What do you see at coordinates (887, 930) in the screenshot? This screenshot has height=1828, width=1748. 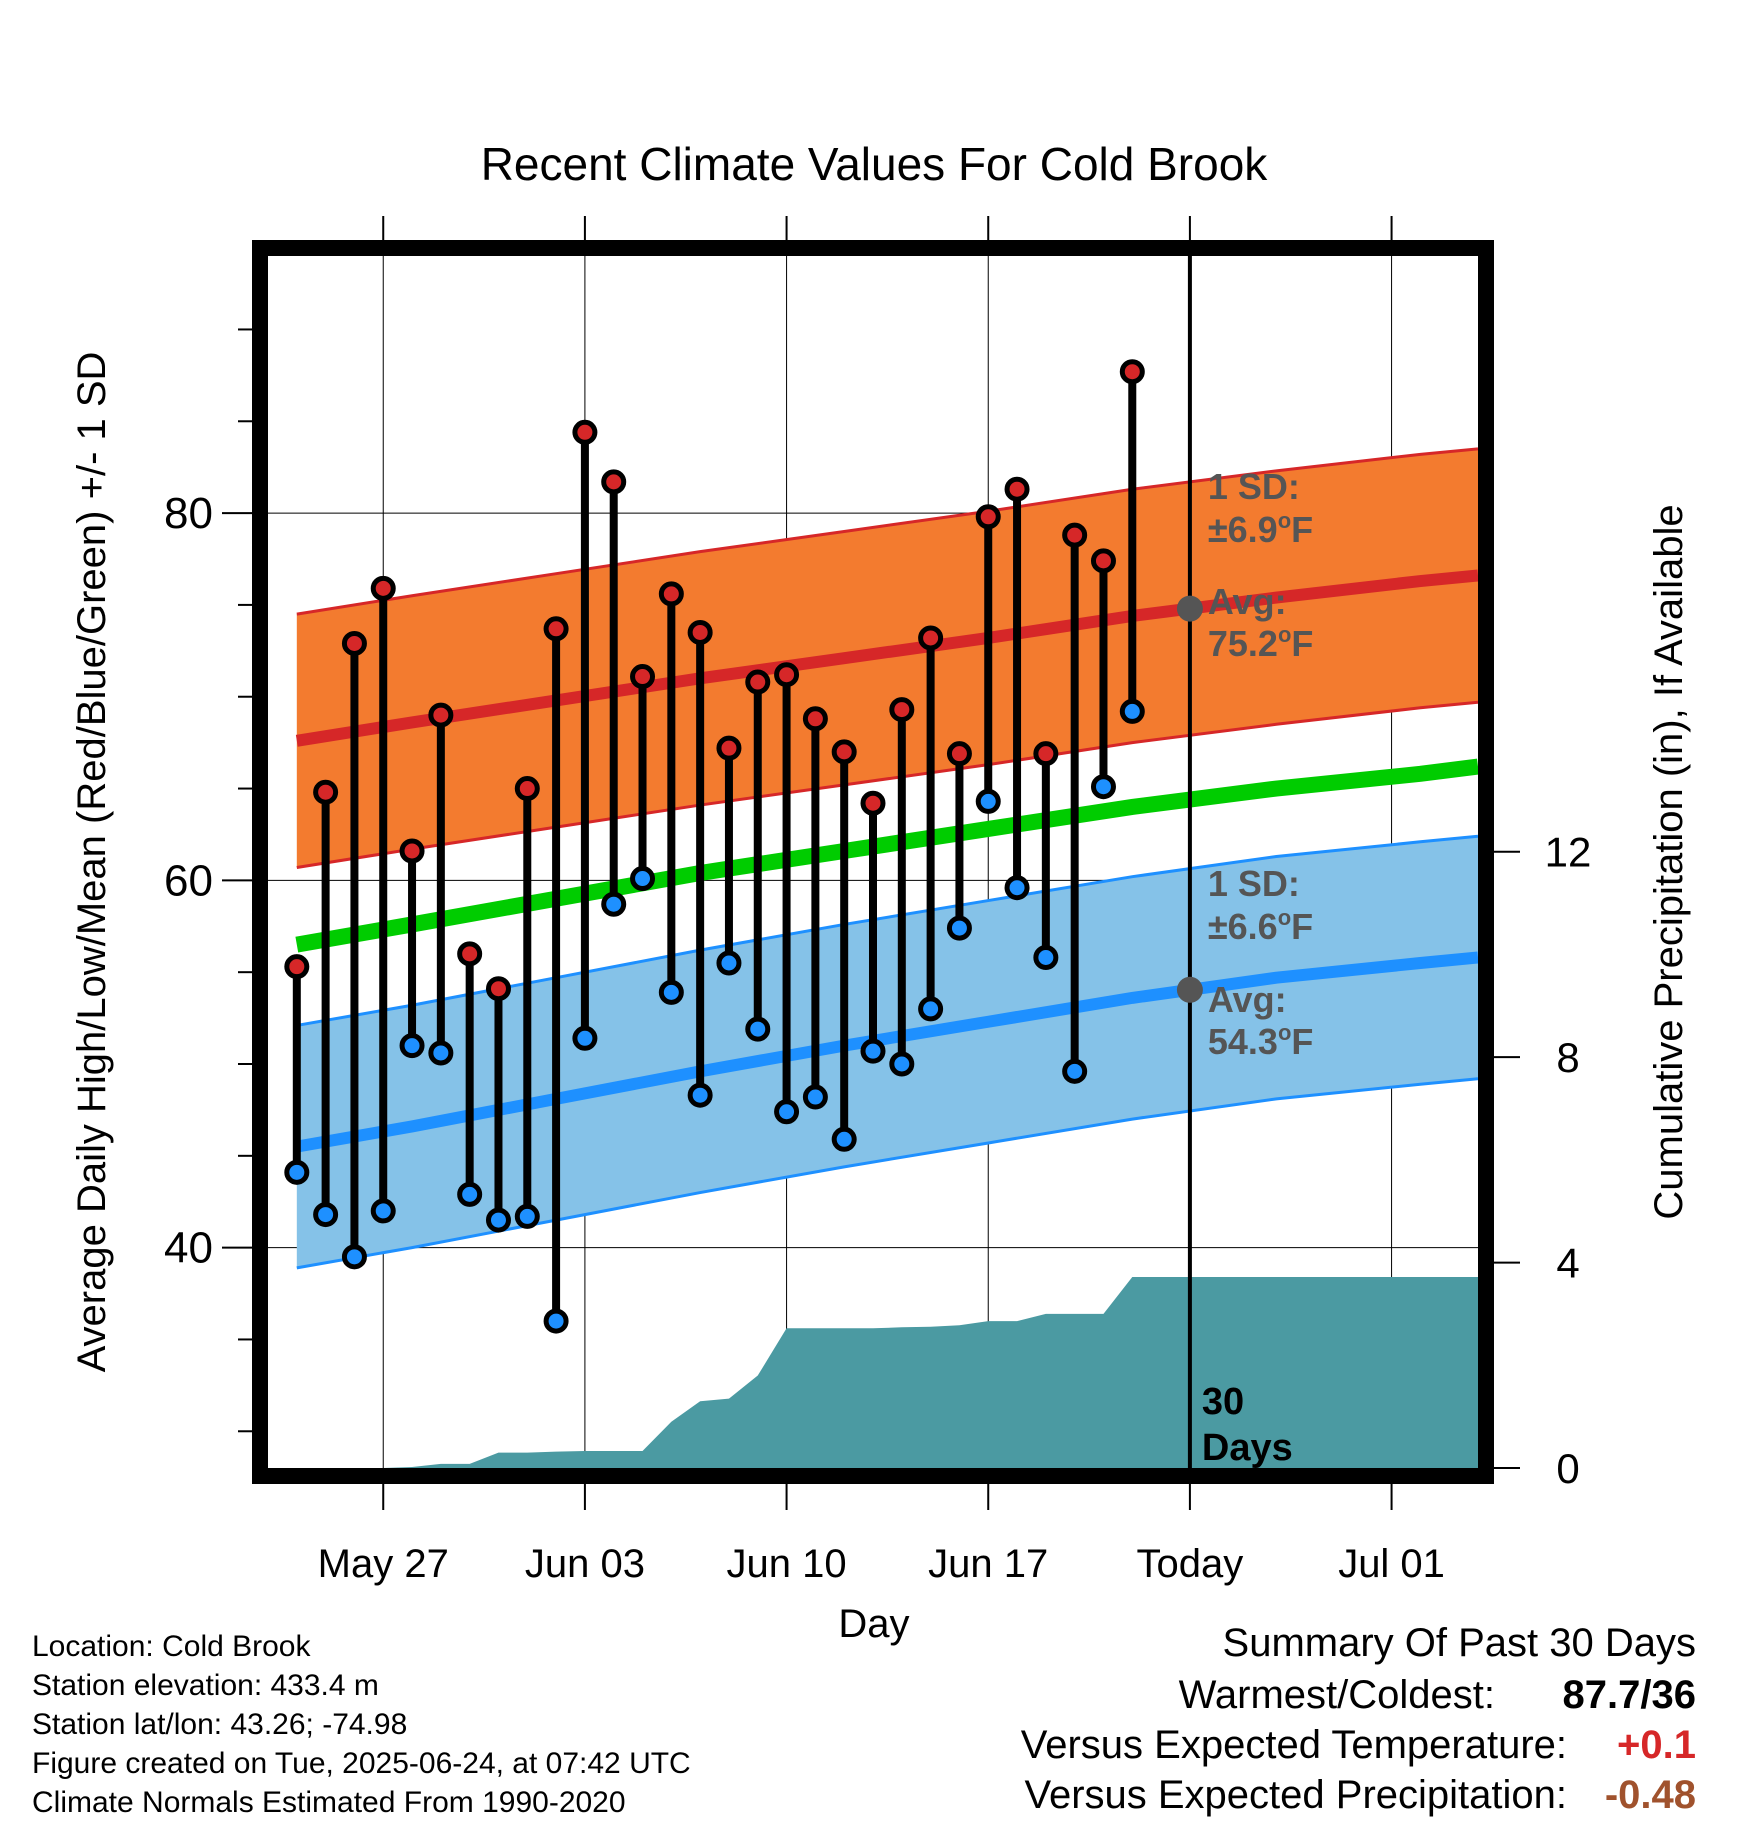 I see `normal-low-sd-upper-line` at bounding box center [887, 930].